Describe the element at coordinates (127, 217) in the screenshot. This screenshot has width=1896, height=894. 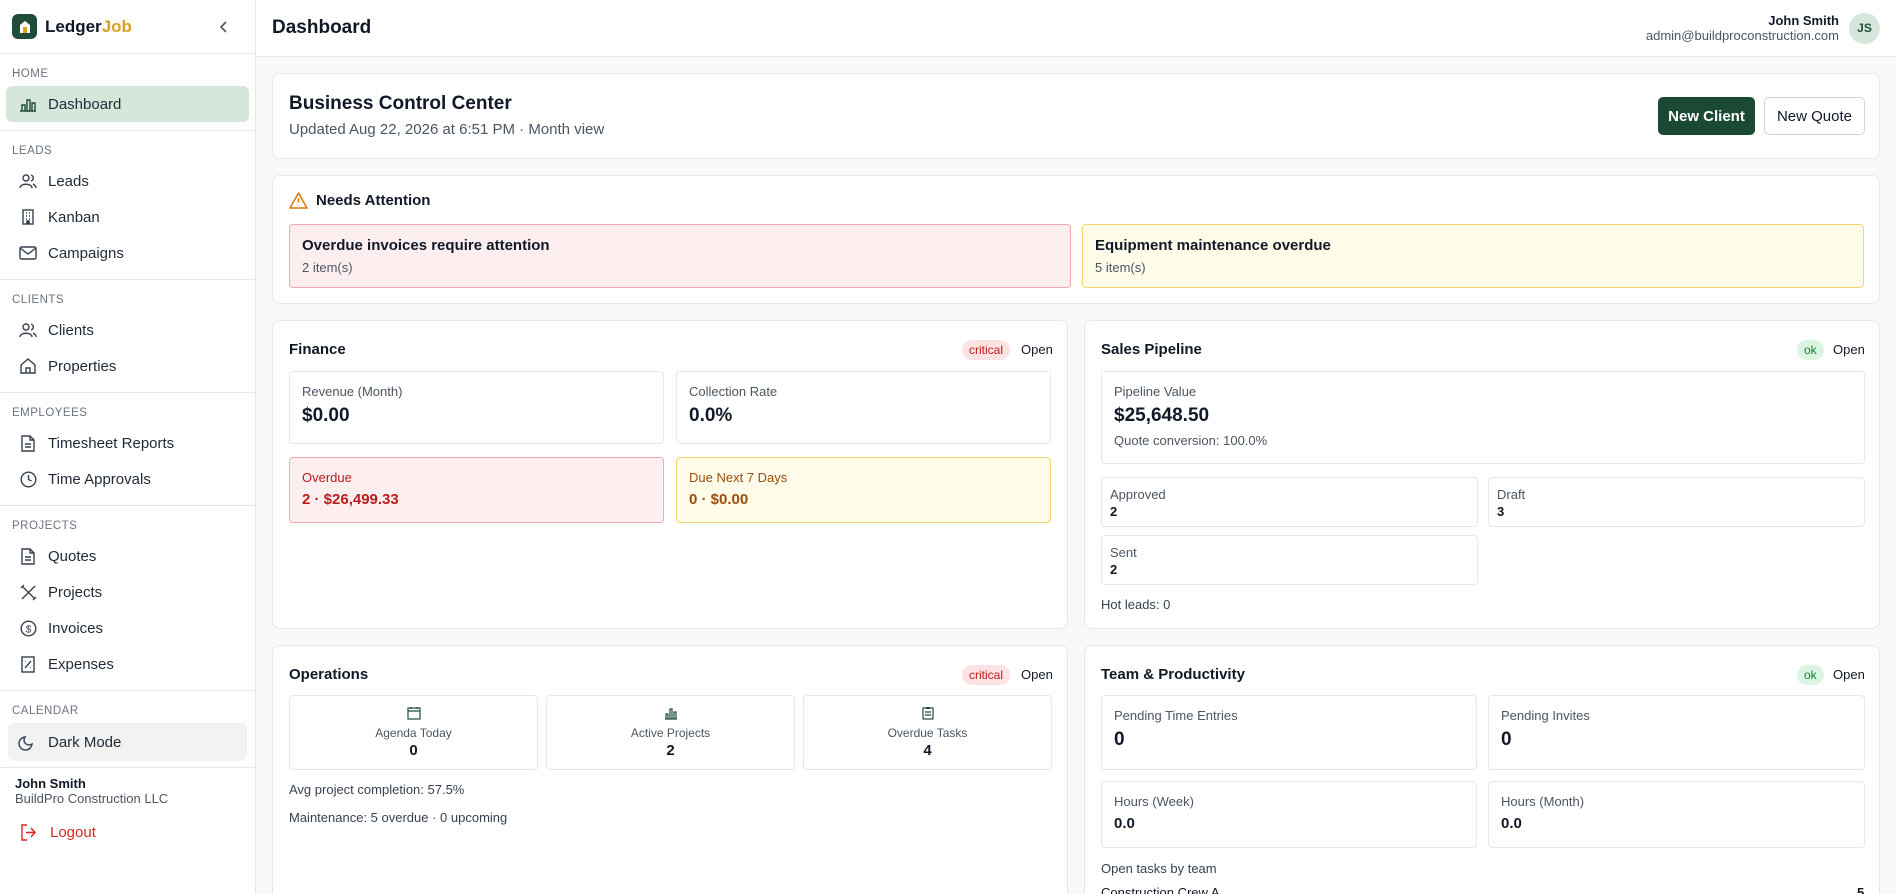
I see `sidebar-item-kanban: Kanban` at that location.